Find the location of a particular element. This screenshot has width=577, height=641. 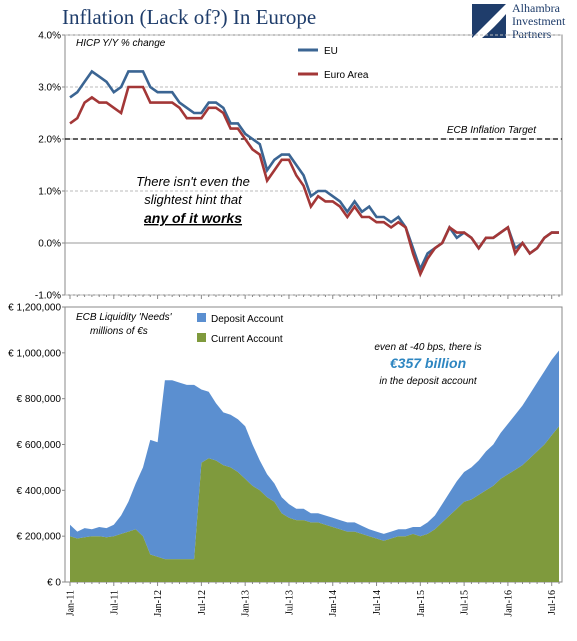

x-tick-label: Jul-12 is located at coordinates (202, 602).